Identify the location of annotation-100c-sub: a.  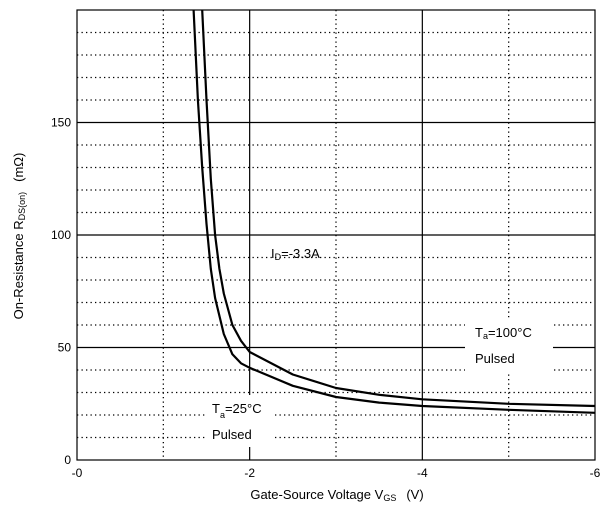
(485, 336).